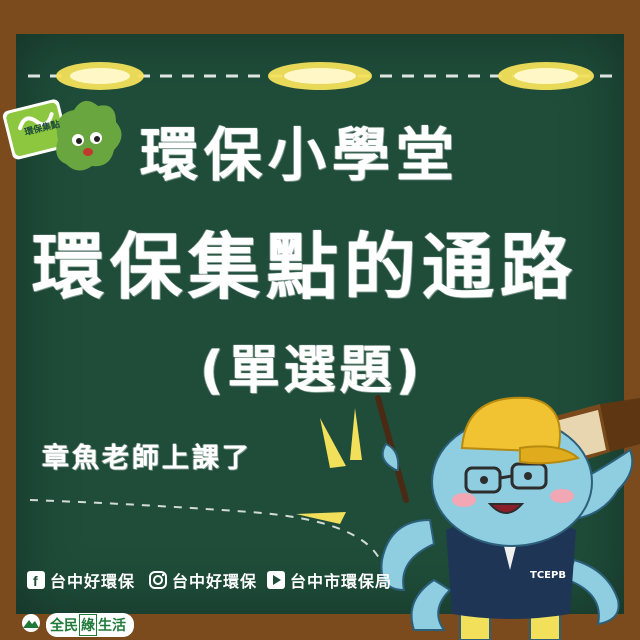  I want to click on headline-line-2: 環保集點的通路, so click(305, 267).